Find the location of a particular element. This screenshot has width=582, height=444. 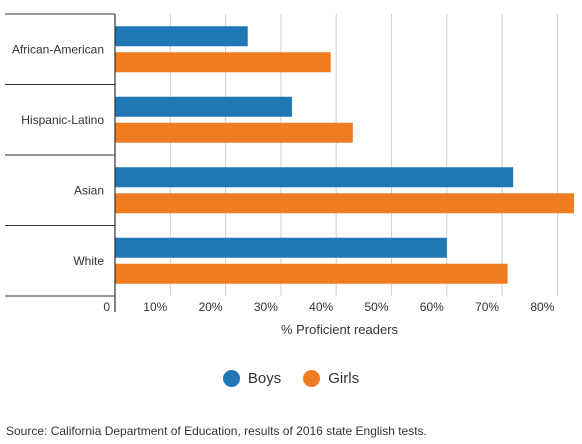

bar-boys-white is located at coordinates (281, 247).